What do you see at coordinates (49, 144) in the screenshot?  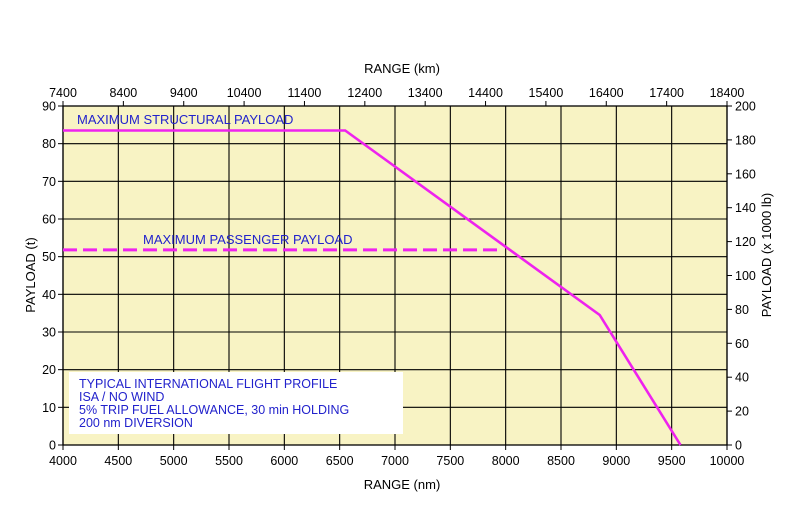 I see `tick-label-left: 80` at bounding box center [49, 144].